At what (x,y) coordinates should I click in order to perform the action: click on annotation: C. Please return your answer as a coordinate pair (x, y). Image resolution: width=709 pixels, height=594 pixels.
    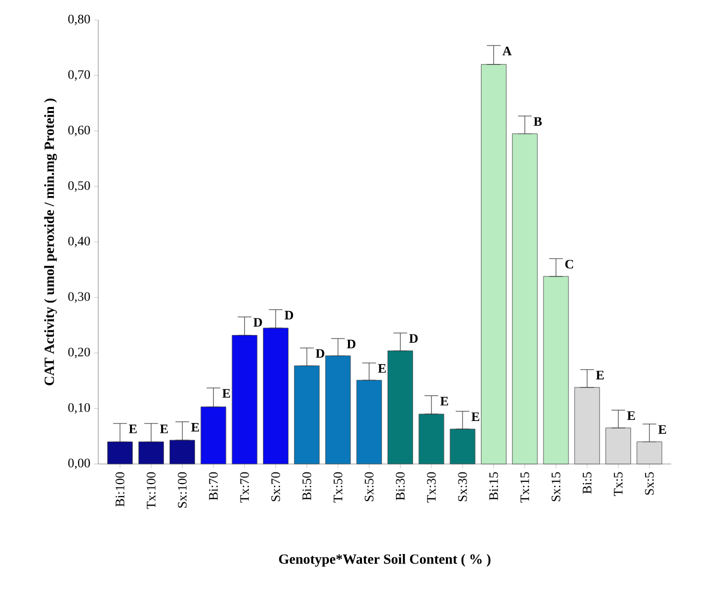
    Looking at the image, I should click on (569, 264).